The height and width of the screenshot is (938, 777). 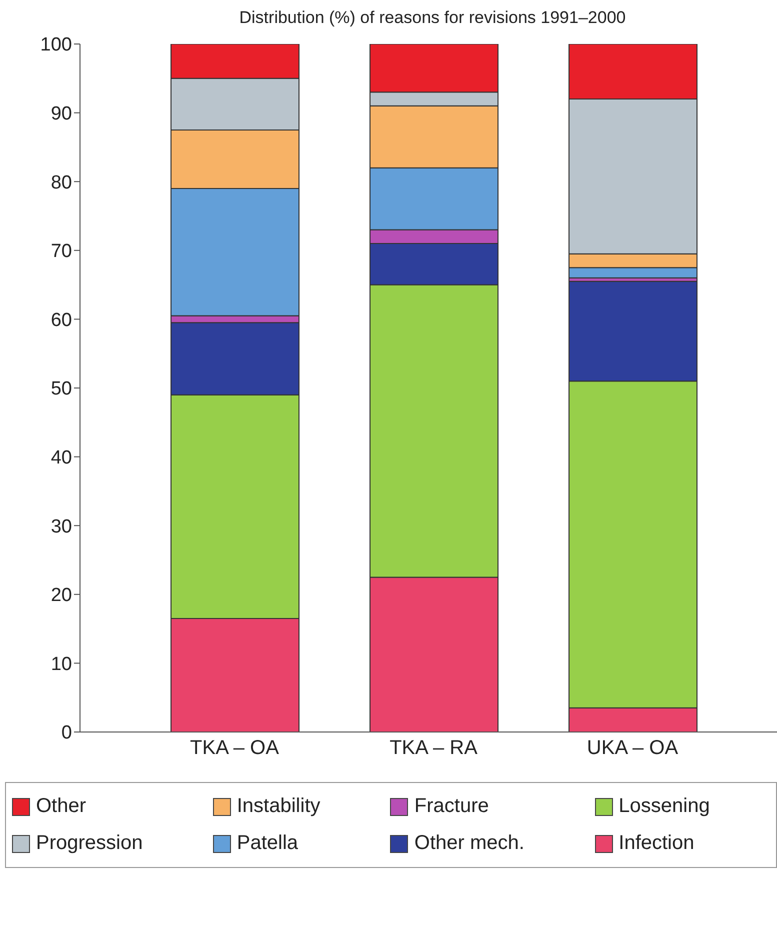 I want to click on x-tick-label: UKA – OA, so click(x=632, y=748).